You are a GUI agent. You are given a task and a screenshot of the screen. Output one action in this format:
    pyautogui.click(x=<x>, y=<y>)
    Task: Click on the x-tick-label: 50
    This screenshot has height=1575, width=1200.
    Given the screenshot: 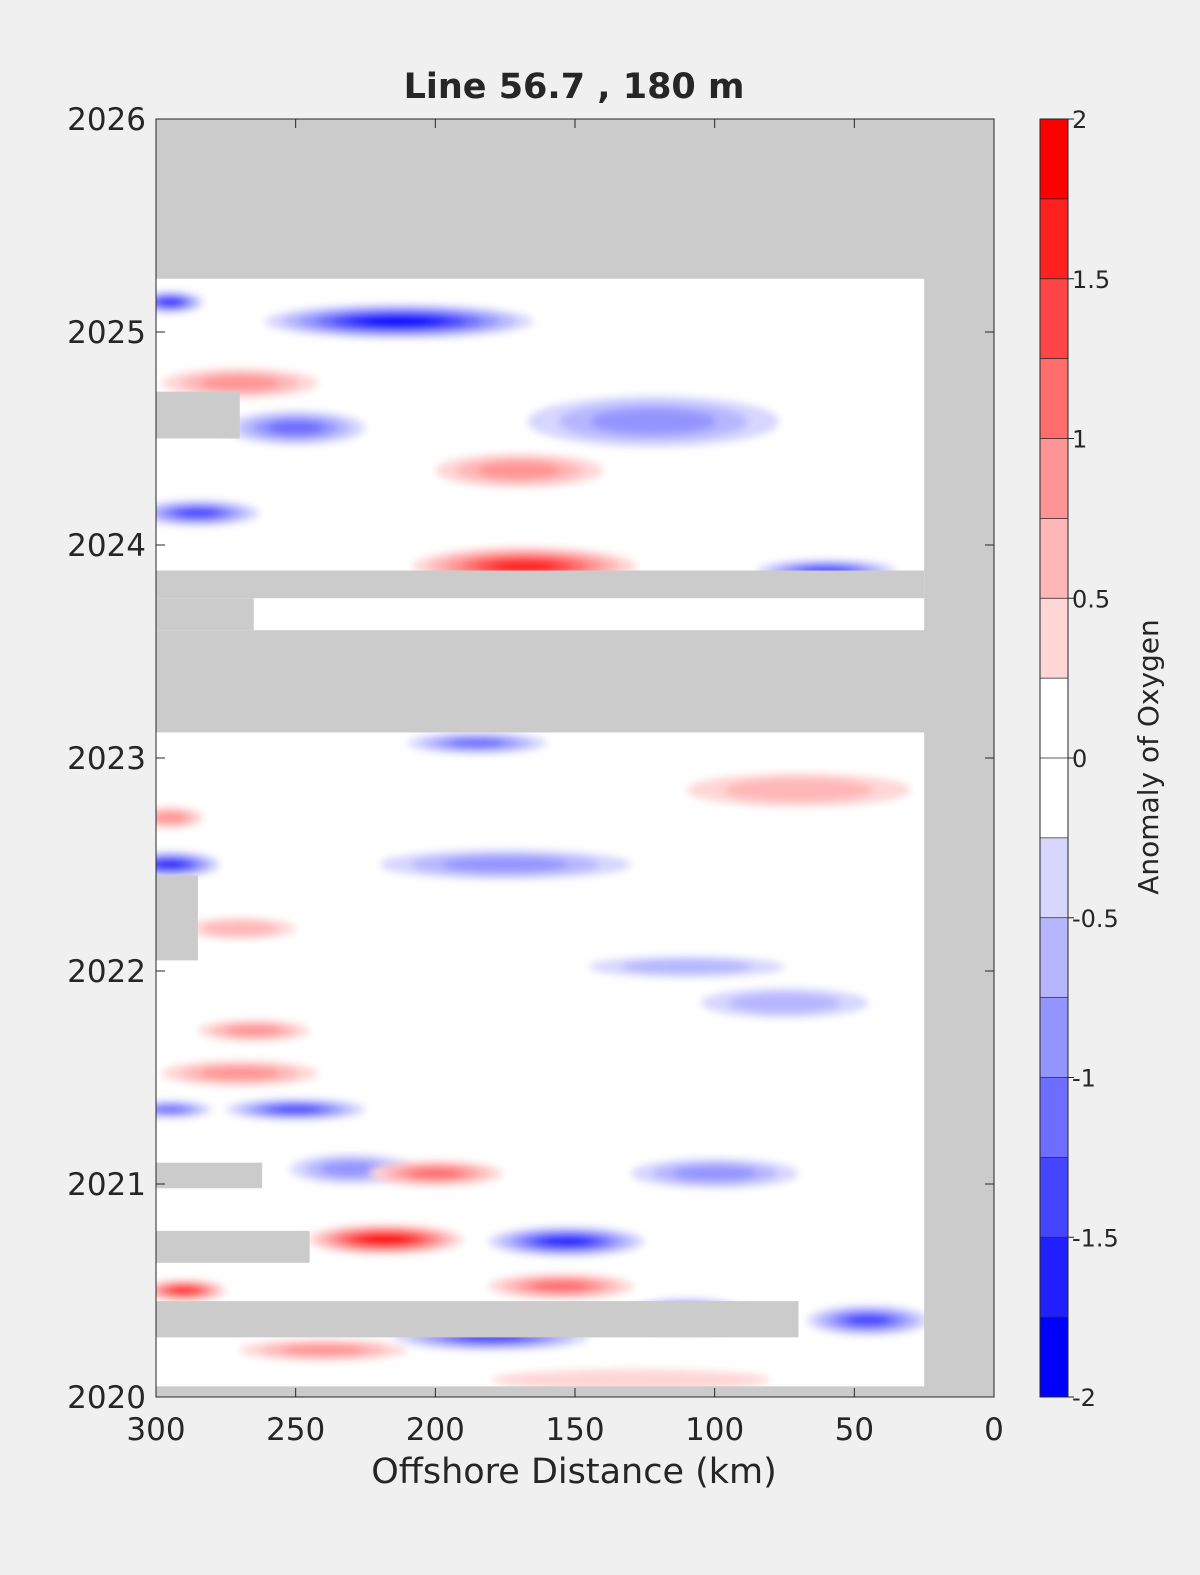 What is the action you would take?
    pyautogui.click(x=854, y=1430)
    